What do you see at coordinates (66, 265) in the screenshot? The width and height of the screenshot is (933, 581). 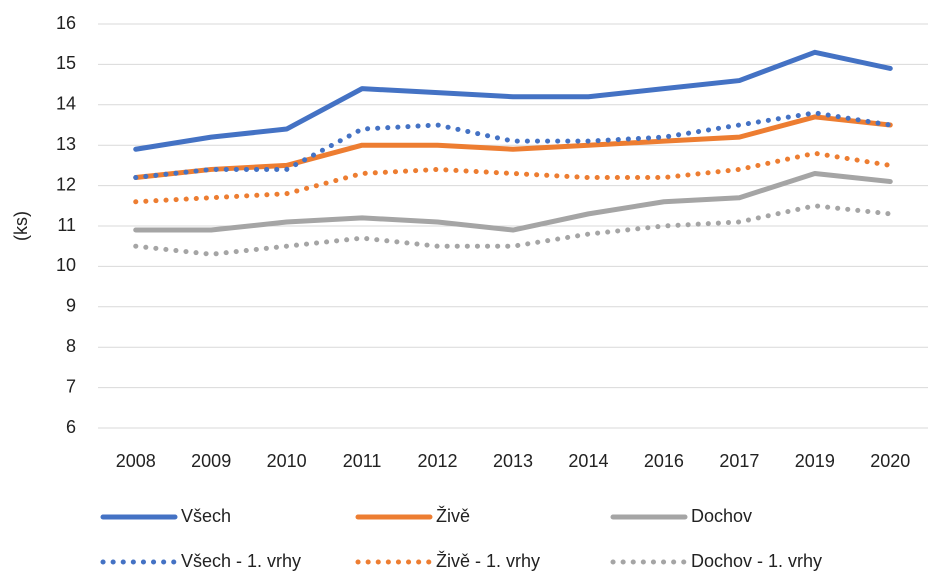 I see `y-tick-label: 10` at bounding box center [66, 265].